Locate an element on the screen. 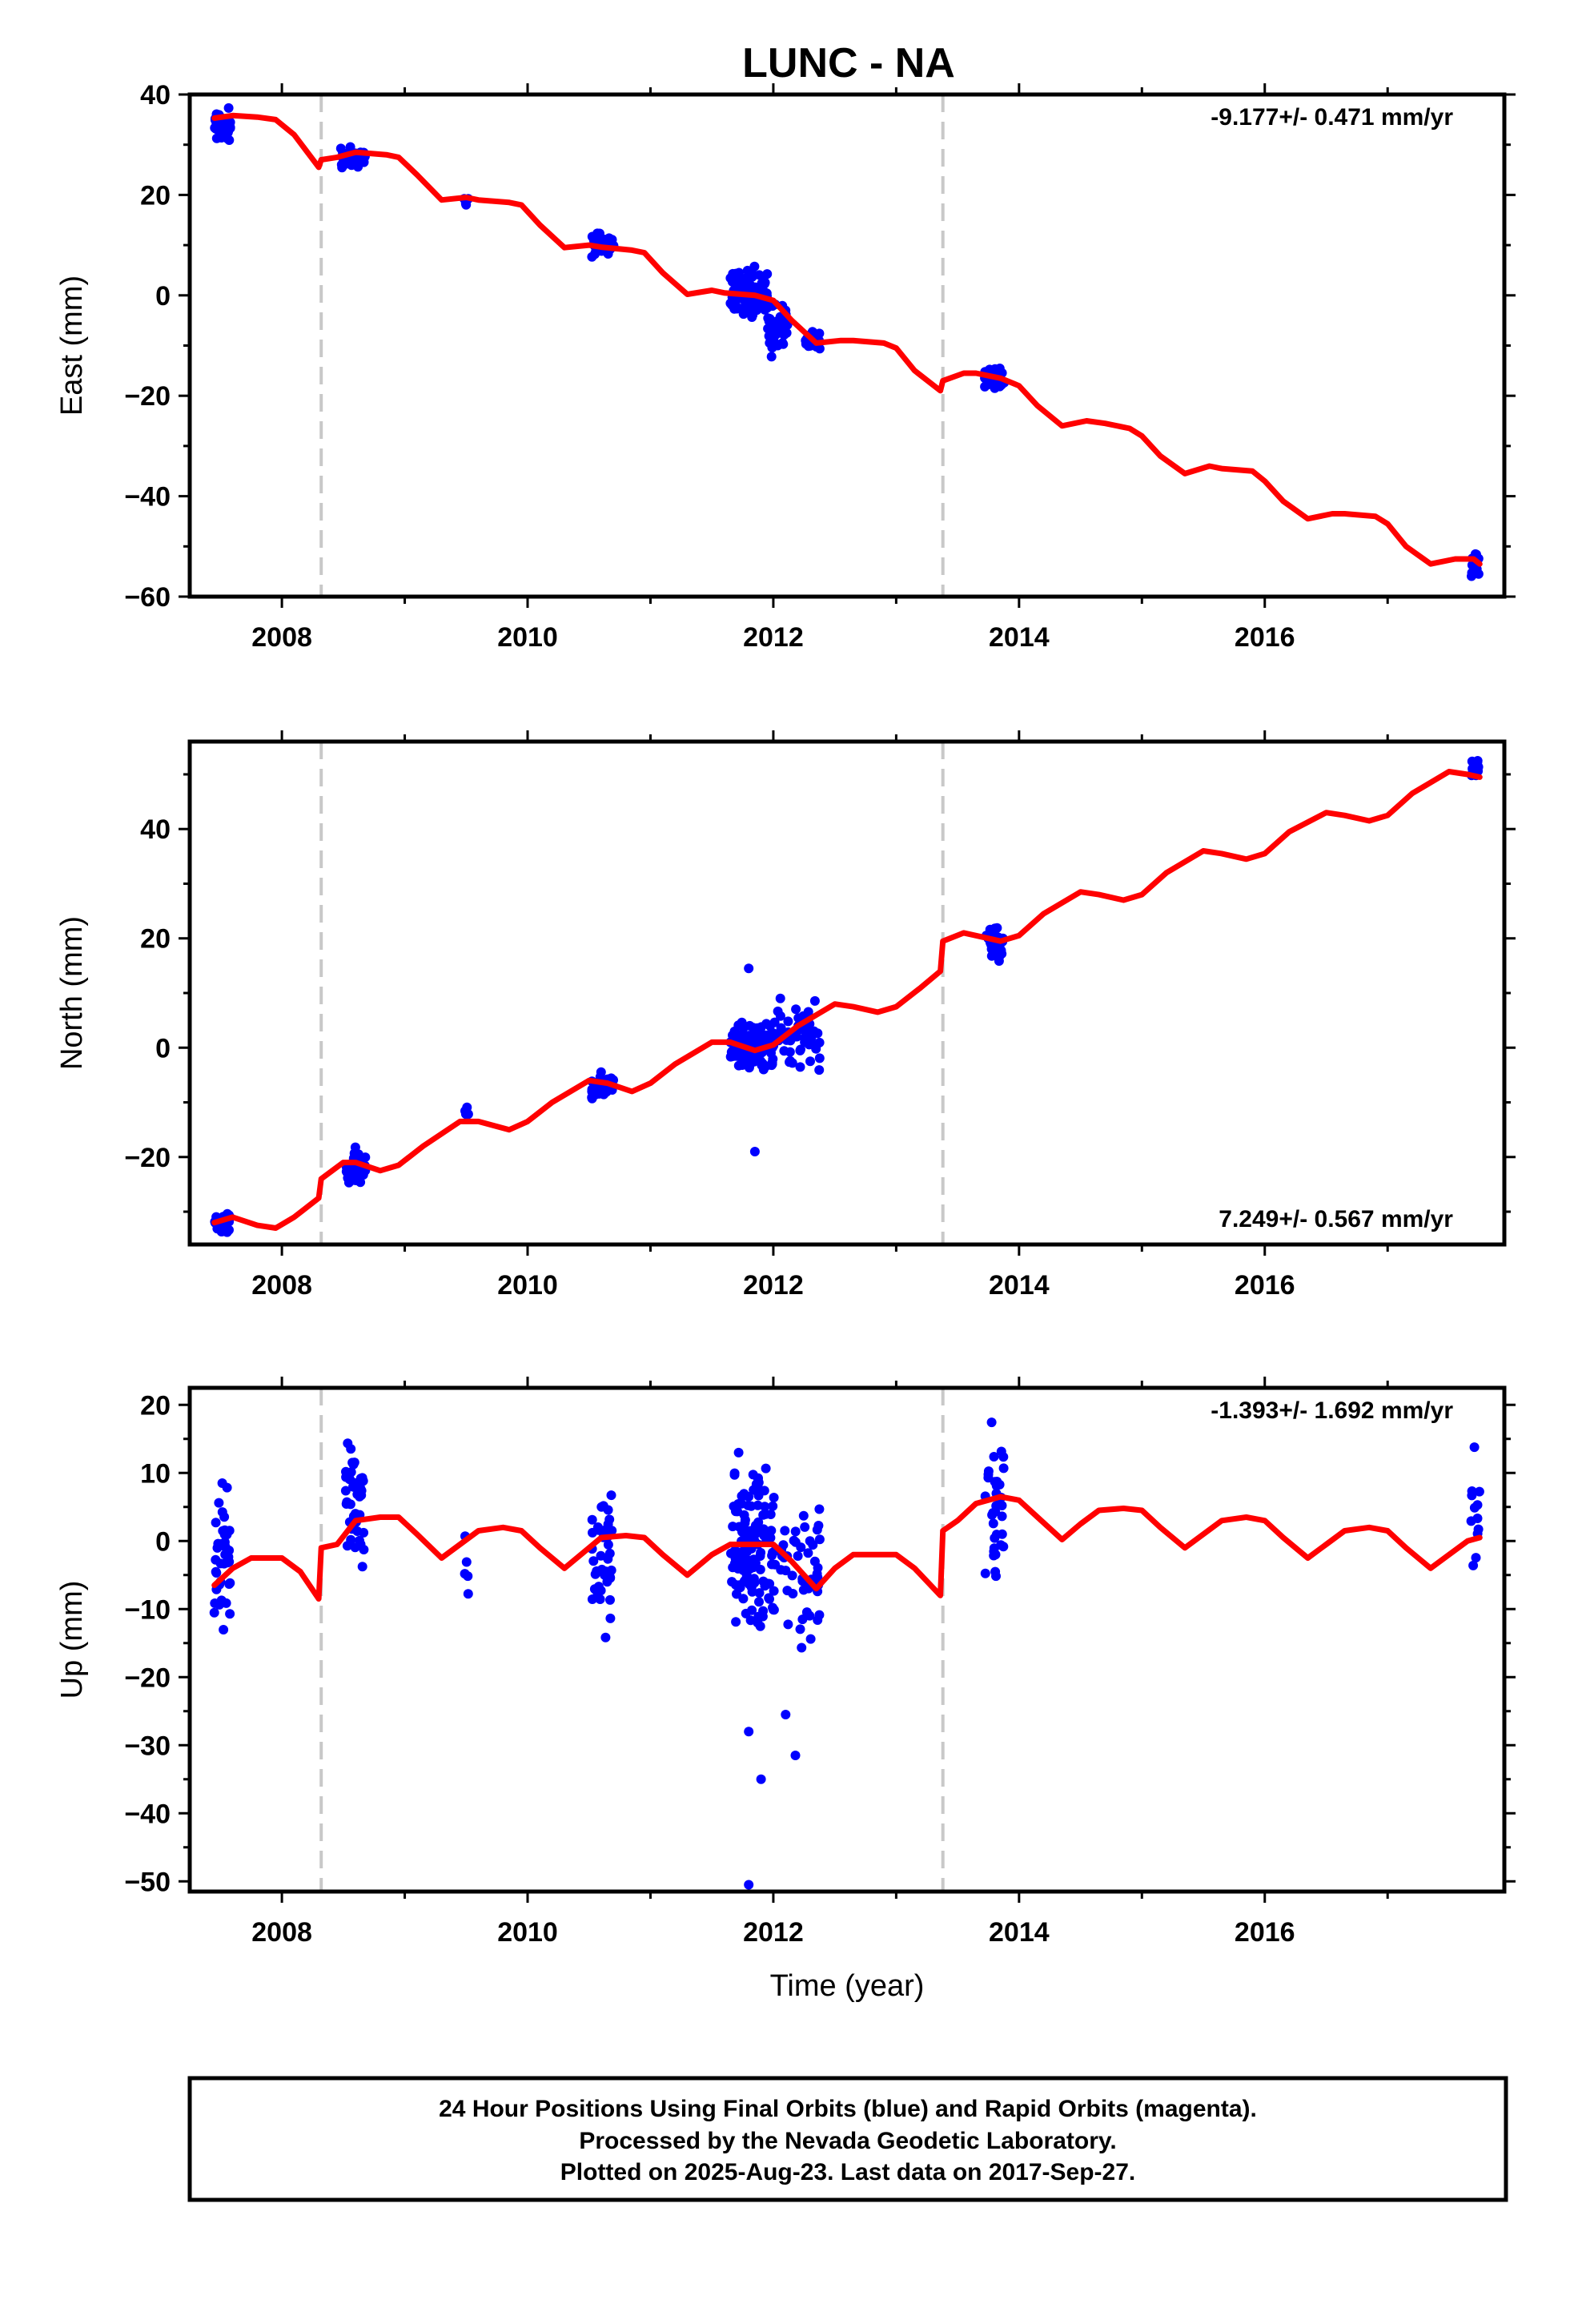 Image resolution: width=1582 pixels, height=2324 pixels. east-y-tick-label: −60 is located at coordinates (147, 597).